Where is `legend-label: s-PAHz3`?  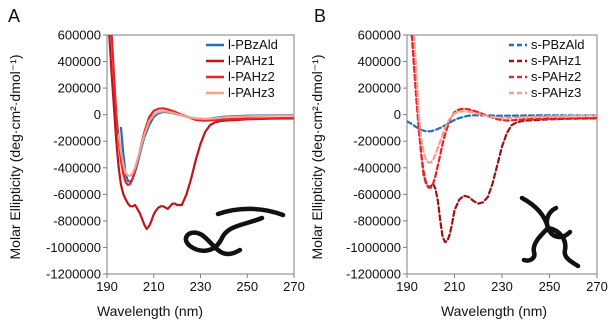 legend-label: s-PAHz3 is located at coordinates (556, 92).